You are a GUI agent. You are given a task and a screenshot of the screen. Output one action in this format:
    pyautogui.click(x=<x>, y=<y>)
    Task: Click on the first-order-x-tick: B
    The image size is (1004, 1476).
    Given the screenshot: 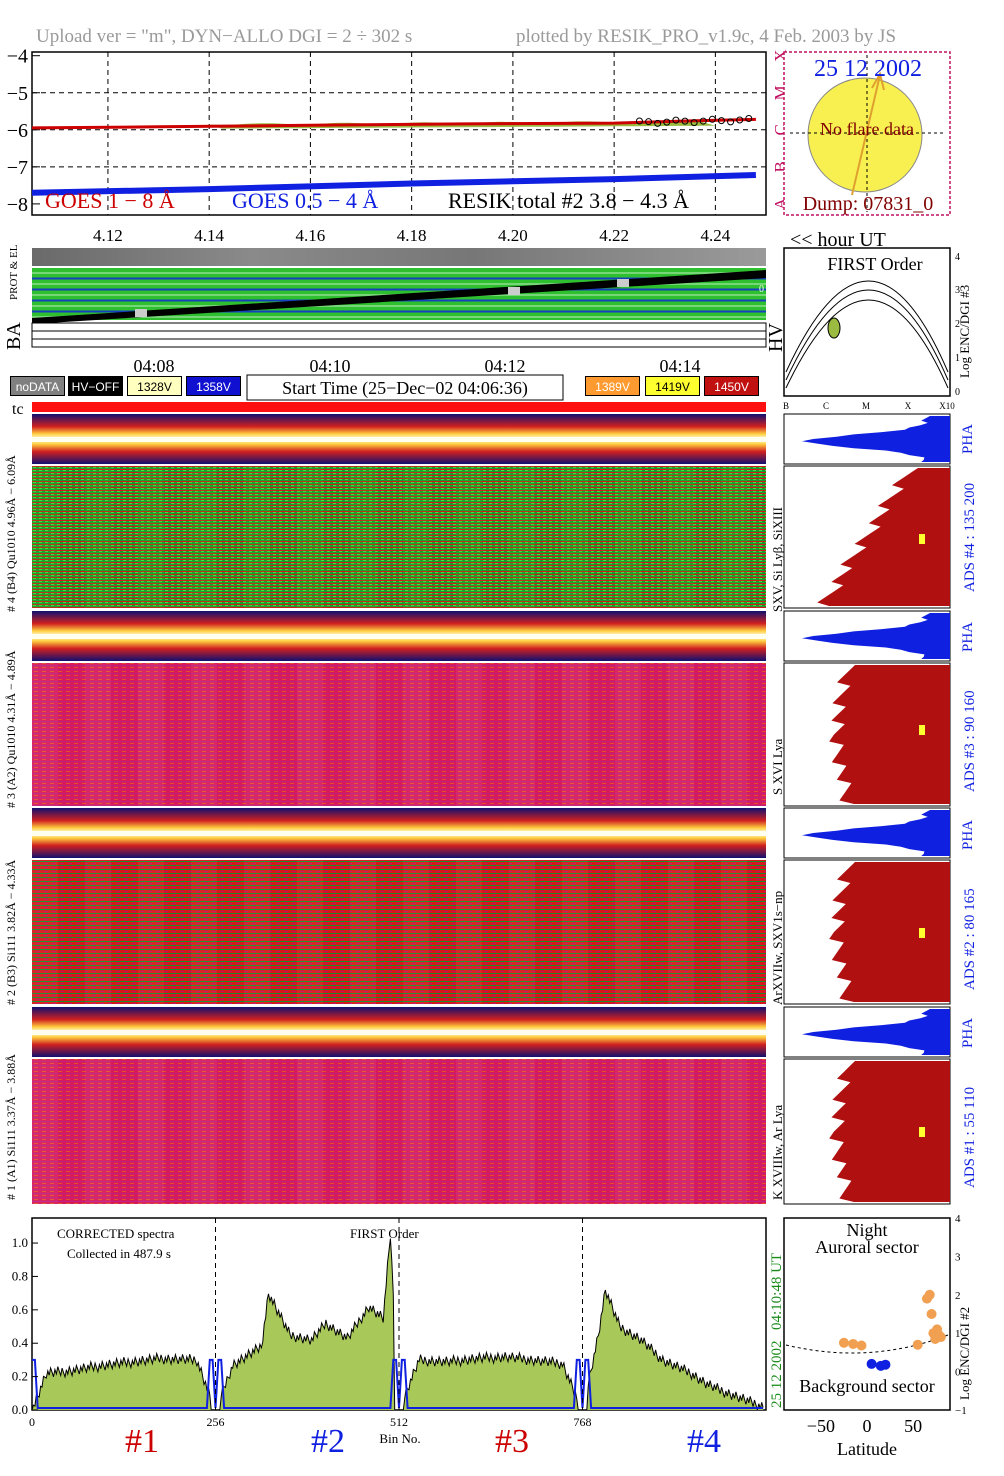 What is the action you would take?
    pyautogui.click(x=786, y=406)
    